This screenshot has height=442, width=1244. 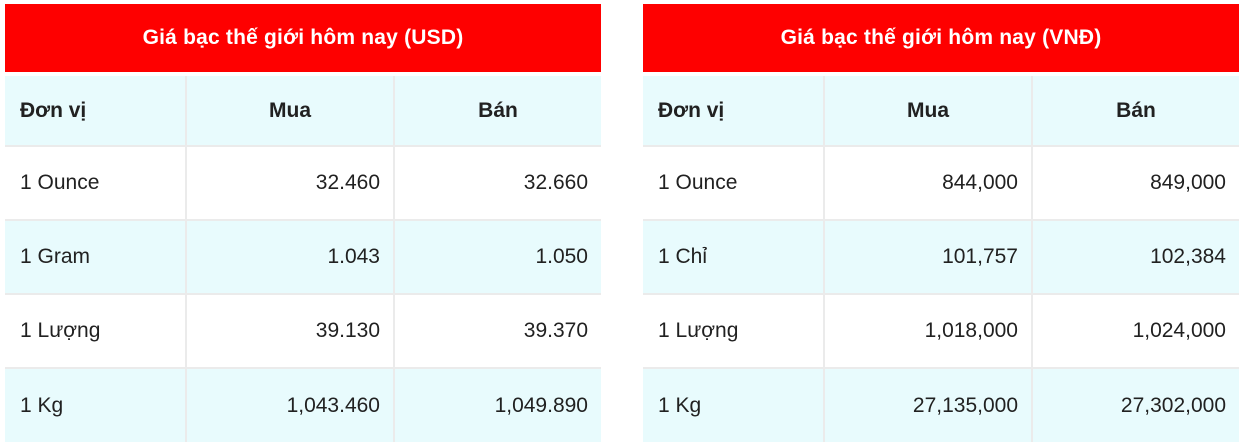 I want to click on table-row: 1 Gram 1.043 1.050, so click(x=303, y=256).